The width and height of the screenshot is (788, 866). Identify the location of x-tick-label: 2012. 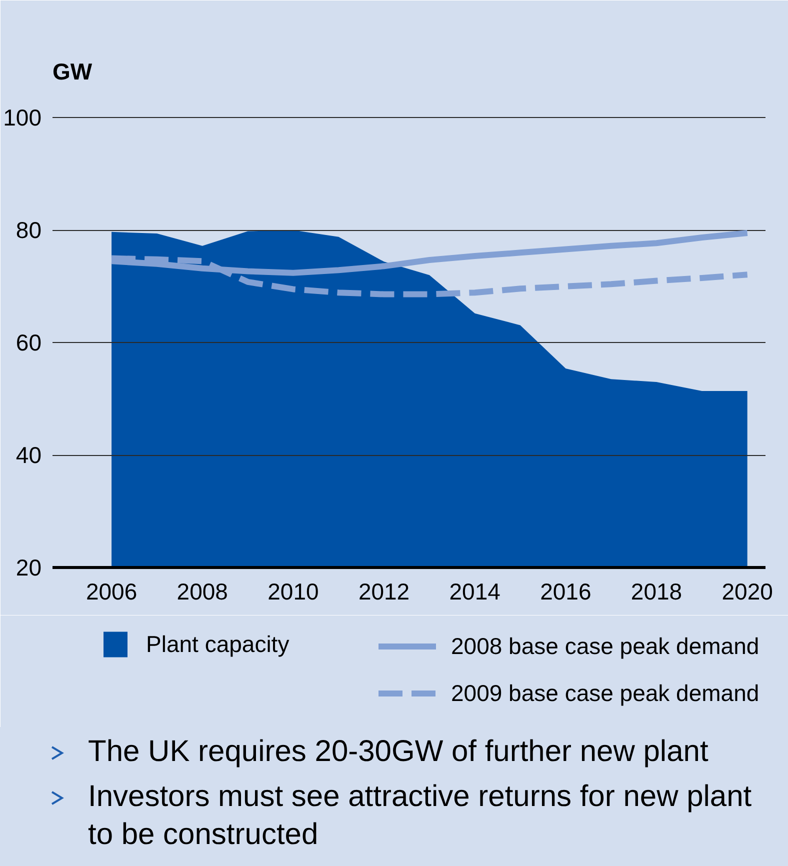
(384, 591).